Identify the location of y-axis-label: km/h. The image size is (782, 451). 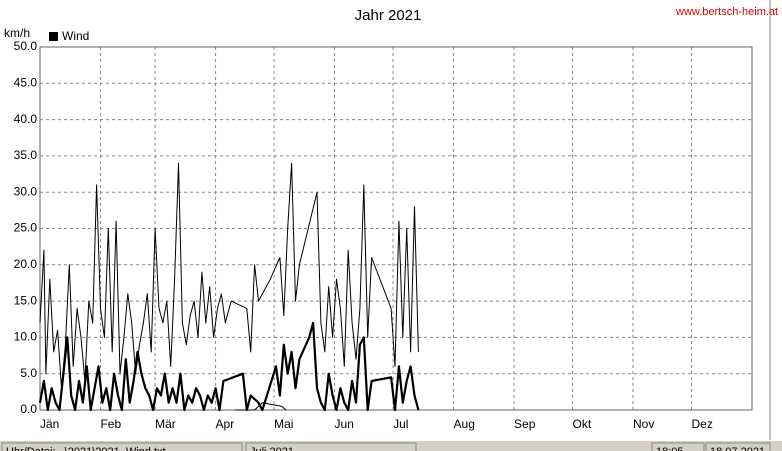
(17, 33).